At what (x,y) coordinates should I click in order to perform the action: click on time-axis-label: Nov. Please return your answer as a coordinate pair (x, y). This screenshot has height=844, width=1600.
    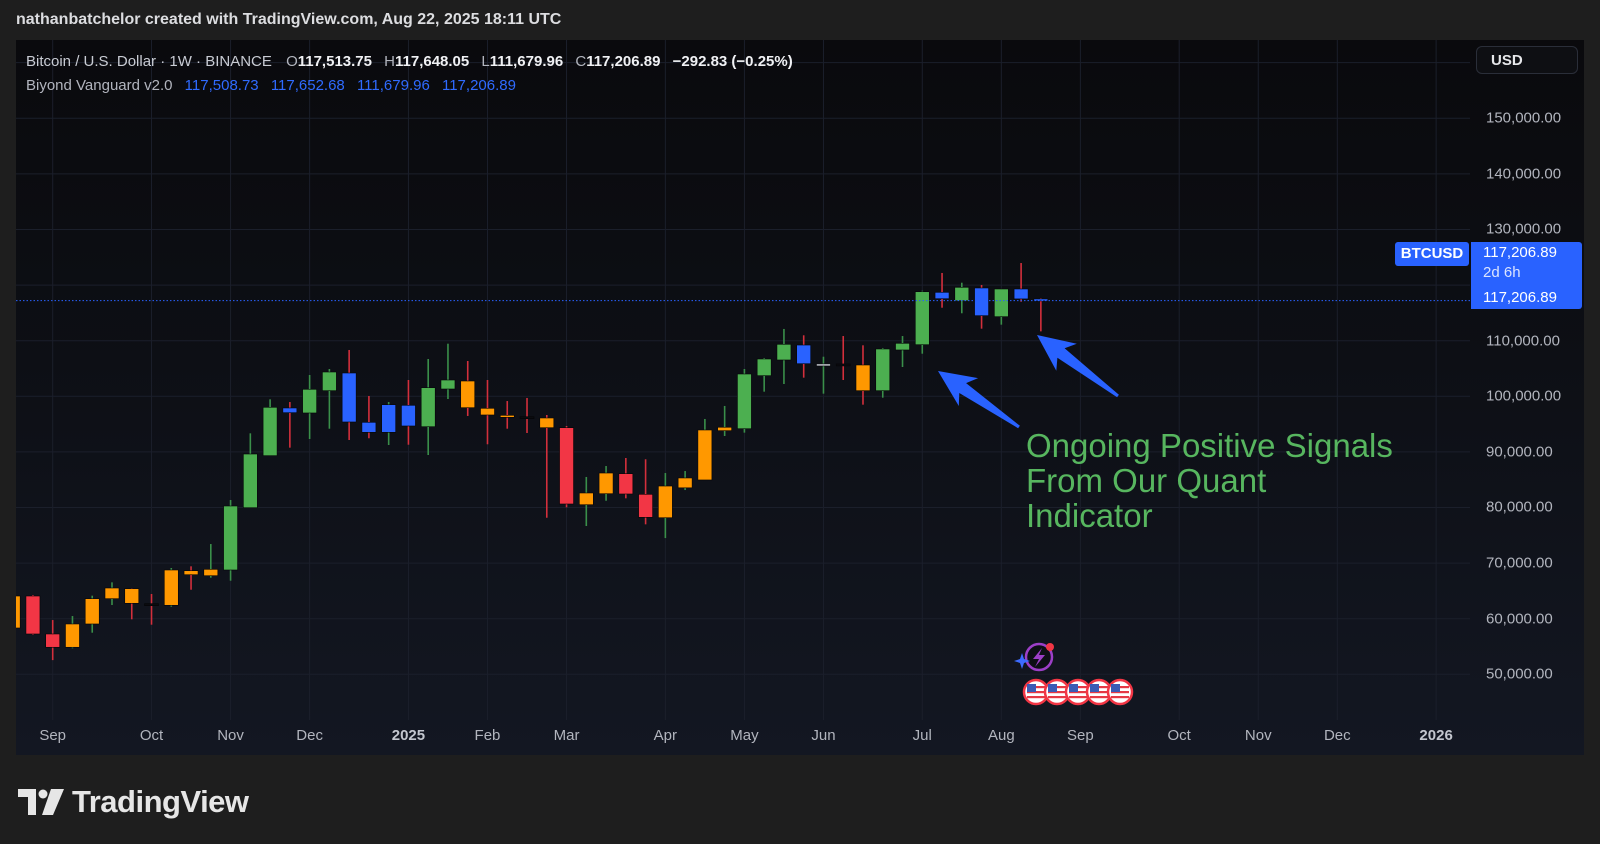
    Looking at the image, I should click on (230, 735).